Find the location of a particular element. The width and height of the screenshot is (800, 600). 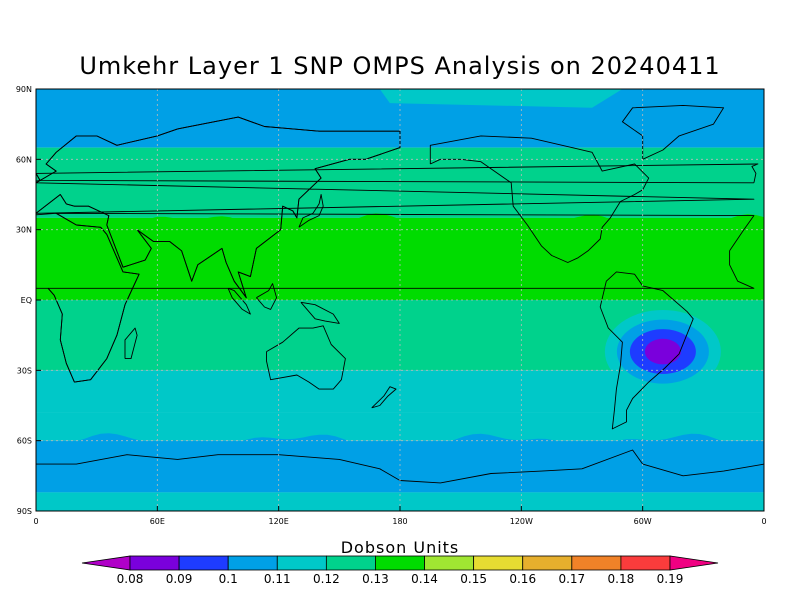

field-antarctic-band is located at coordinates (400, 463).